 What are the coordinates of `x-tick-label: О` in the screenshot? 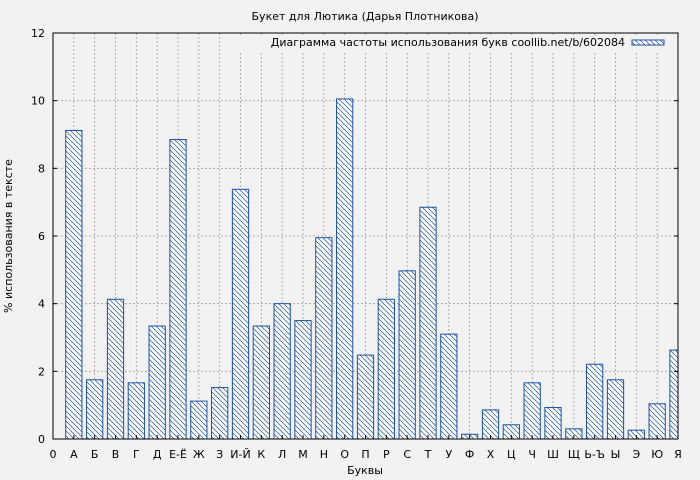 It's located at (344, 454).